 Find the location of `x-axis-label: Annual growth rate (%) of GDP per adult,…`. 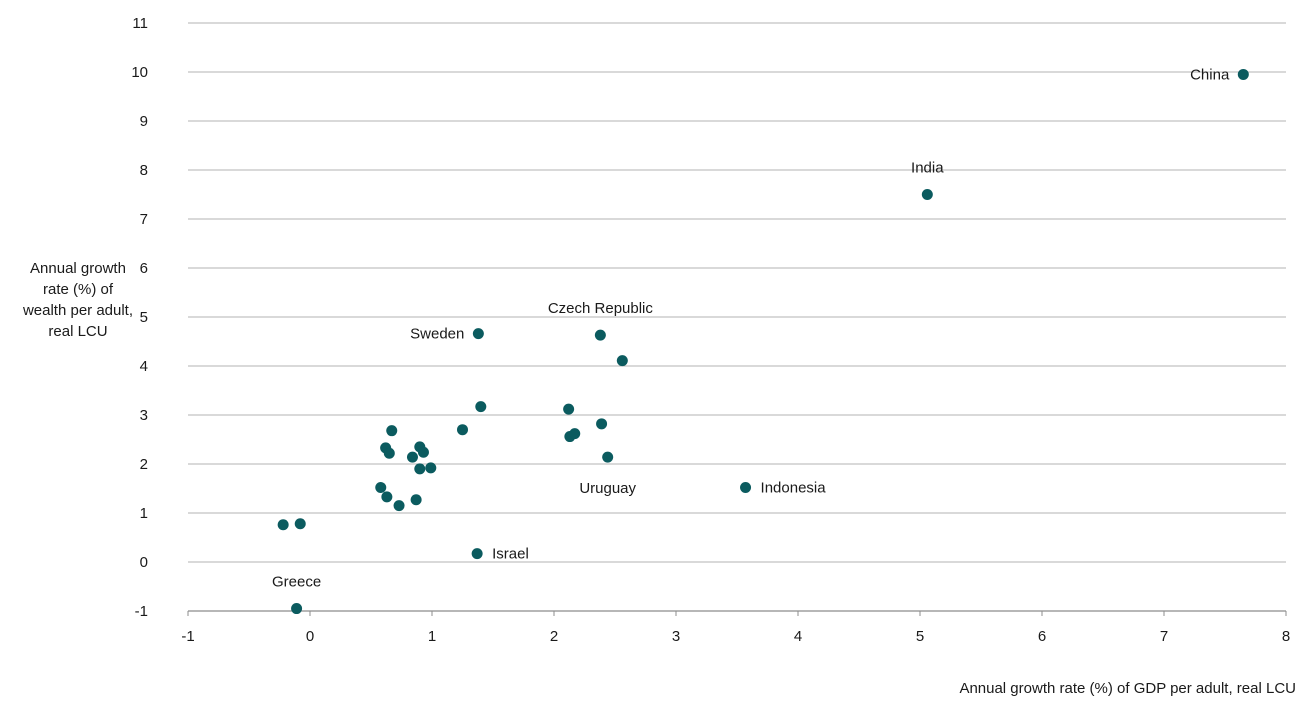

x-axis-label: Annual growth rate (%) of GDP per adult,… is located at coordinates (1127, 688).